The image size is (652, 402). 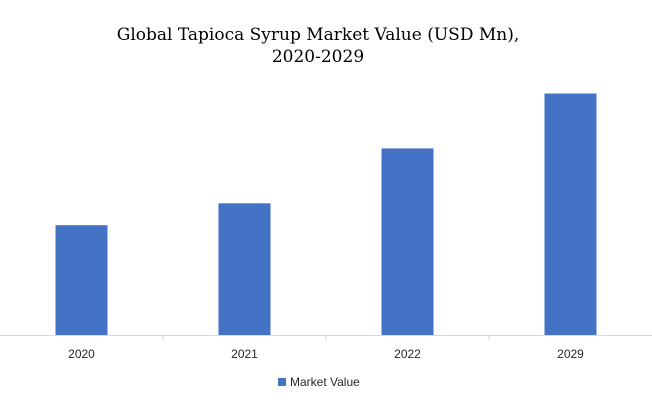 What do you see at coordinates (407, 241) in the screenshot?
I see `bar-2022` at bounding box center [407, 241].